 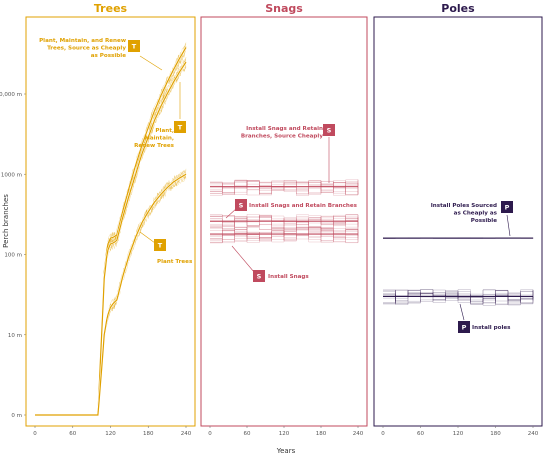 I want to click on panel-title: Trees, so click(x=111, y=8).